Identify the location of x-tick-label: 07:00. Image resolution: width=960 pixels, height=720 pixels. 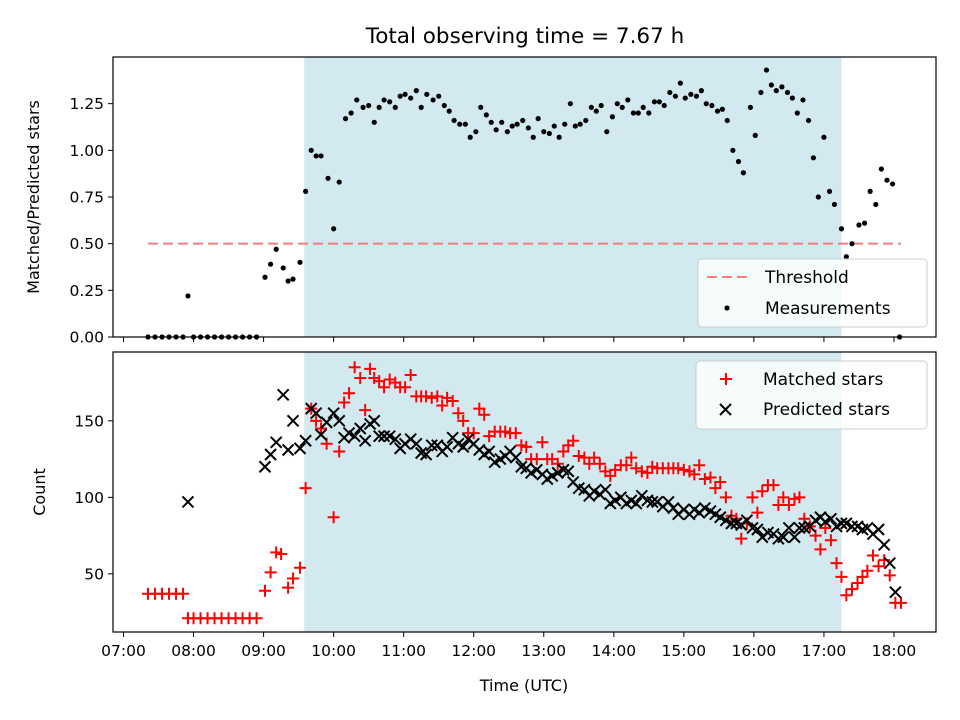
(123, 651).